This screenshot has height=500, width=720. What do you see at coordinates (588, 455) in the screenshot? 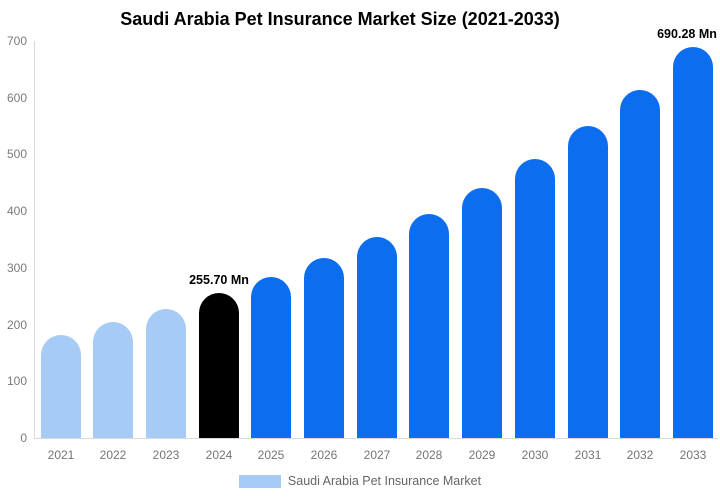
I see `x-tick-label-2031: 2031` at bounding box center [588, 455].